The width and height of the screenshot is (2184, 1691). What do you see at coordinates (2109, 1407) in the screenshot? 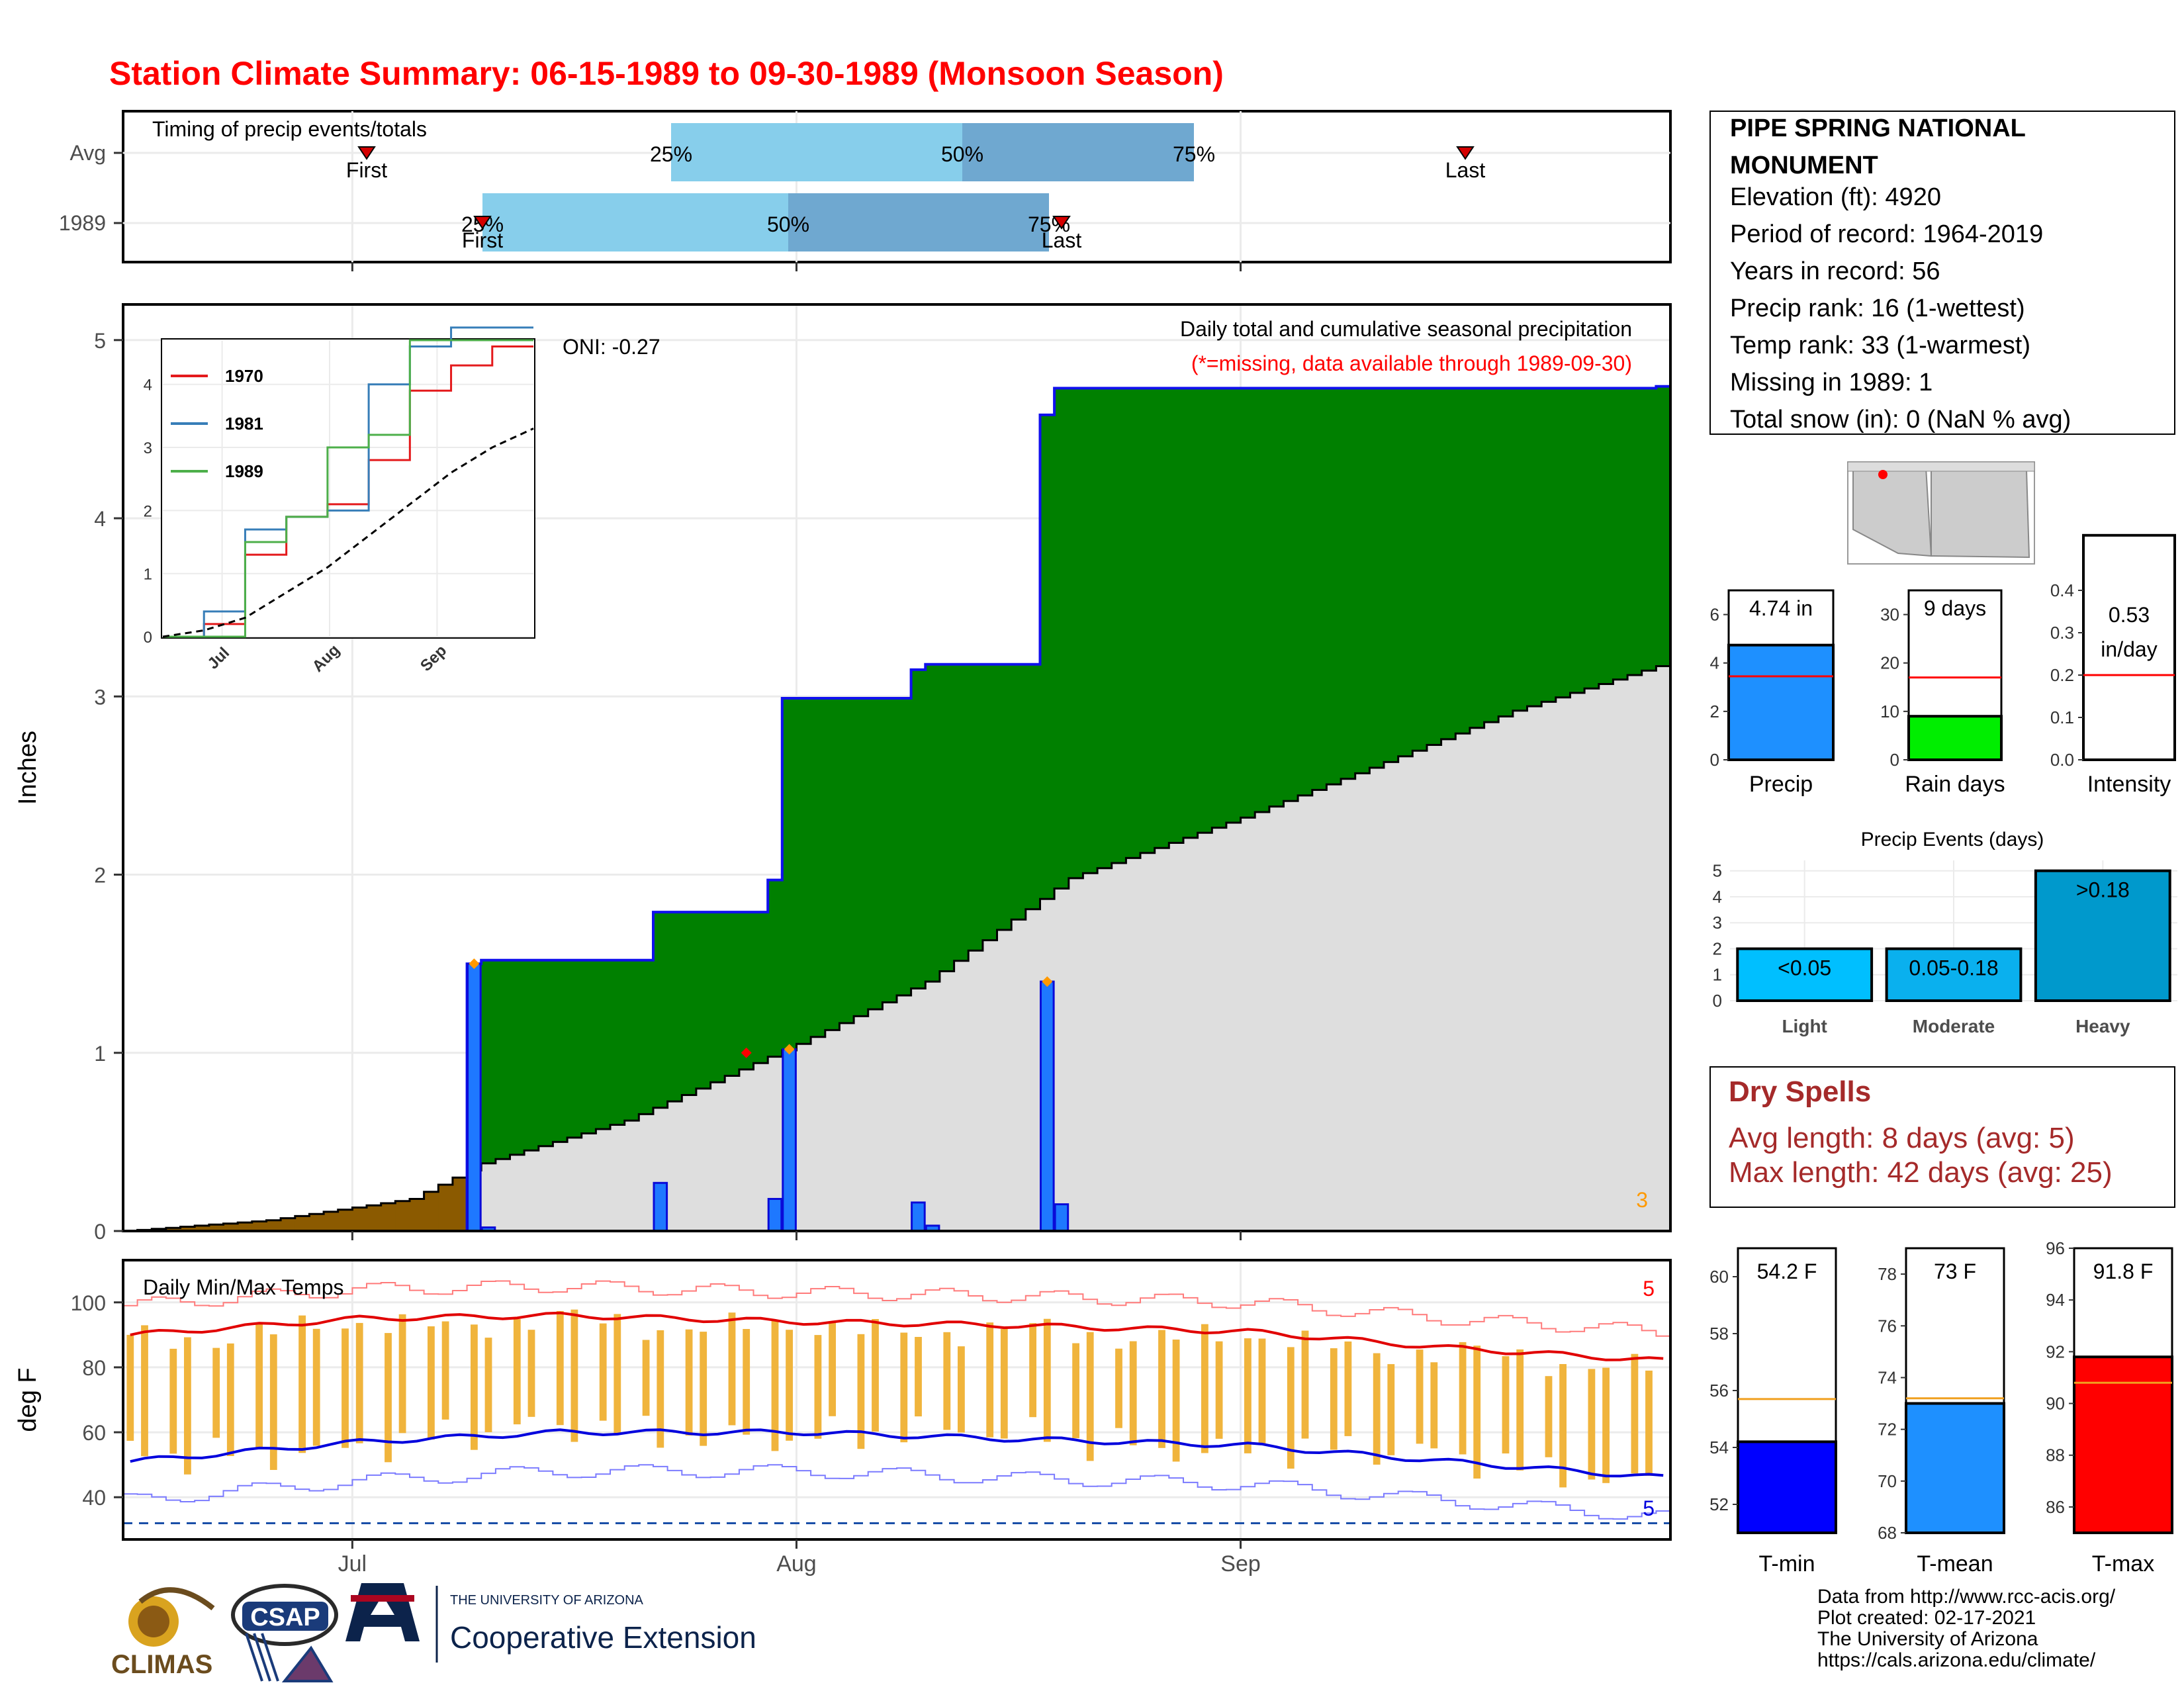
I see `temp-tmax-chart: 86 88 90 92 94 96 91.8 F T-max` at bounding box center [2109, 1407].